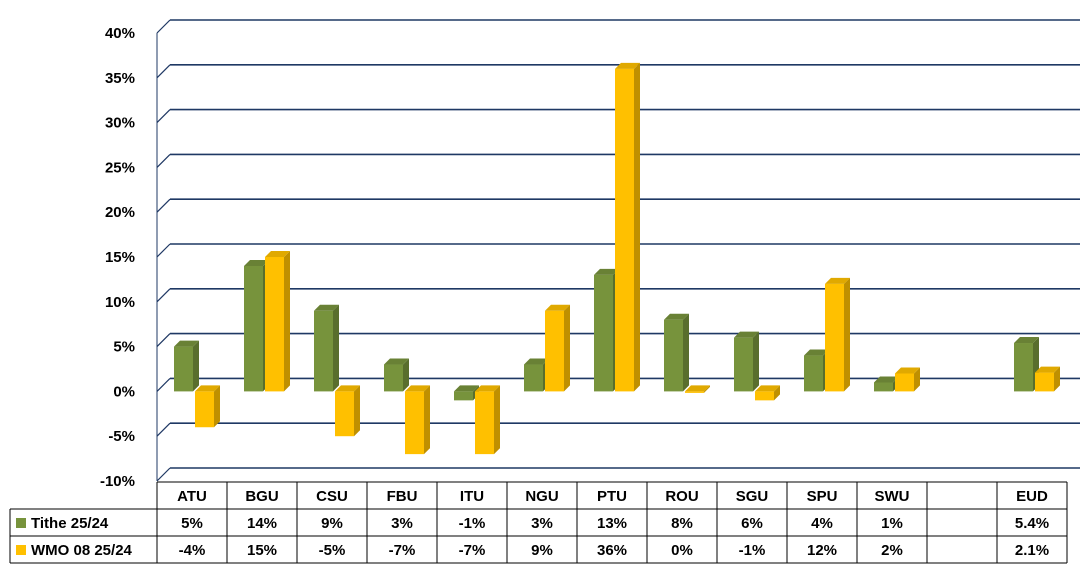  Describe the element at coordinates (120, 167) in the screenshot. I see `y-tick-label: 25%` at that location.